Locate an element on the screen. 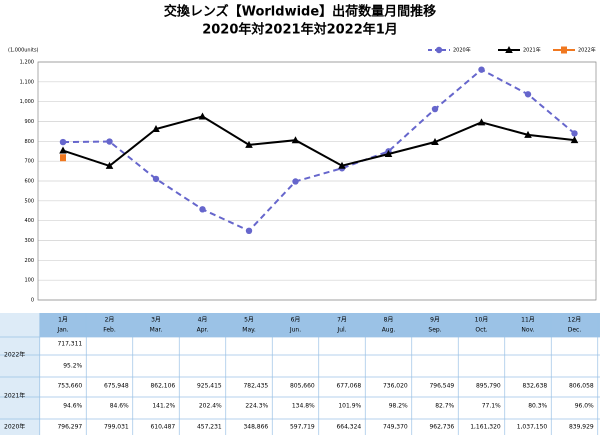  chart-title: 交換レンズ【Worldwide】出荷数量月間推移 is located at coordinates (300, 12).